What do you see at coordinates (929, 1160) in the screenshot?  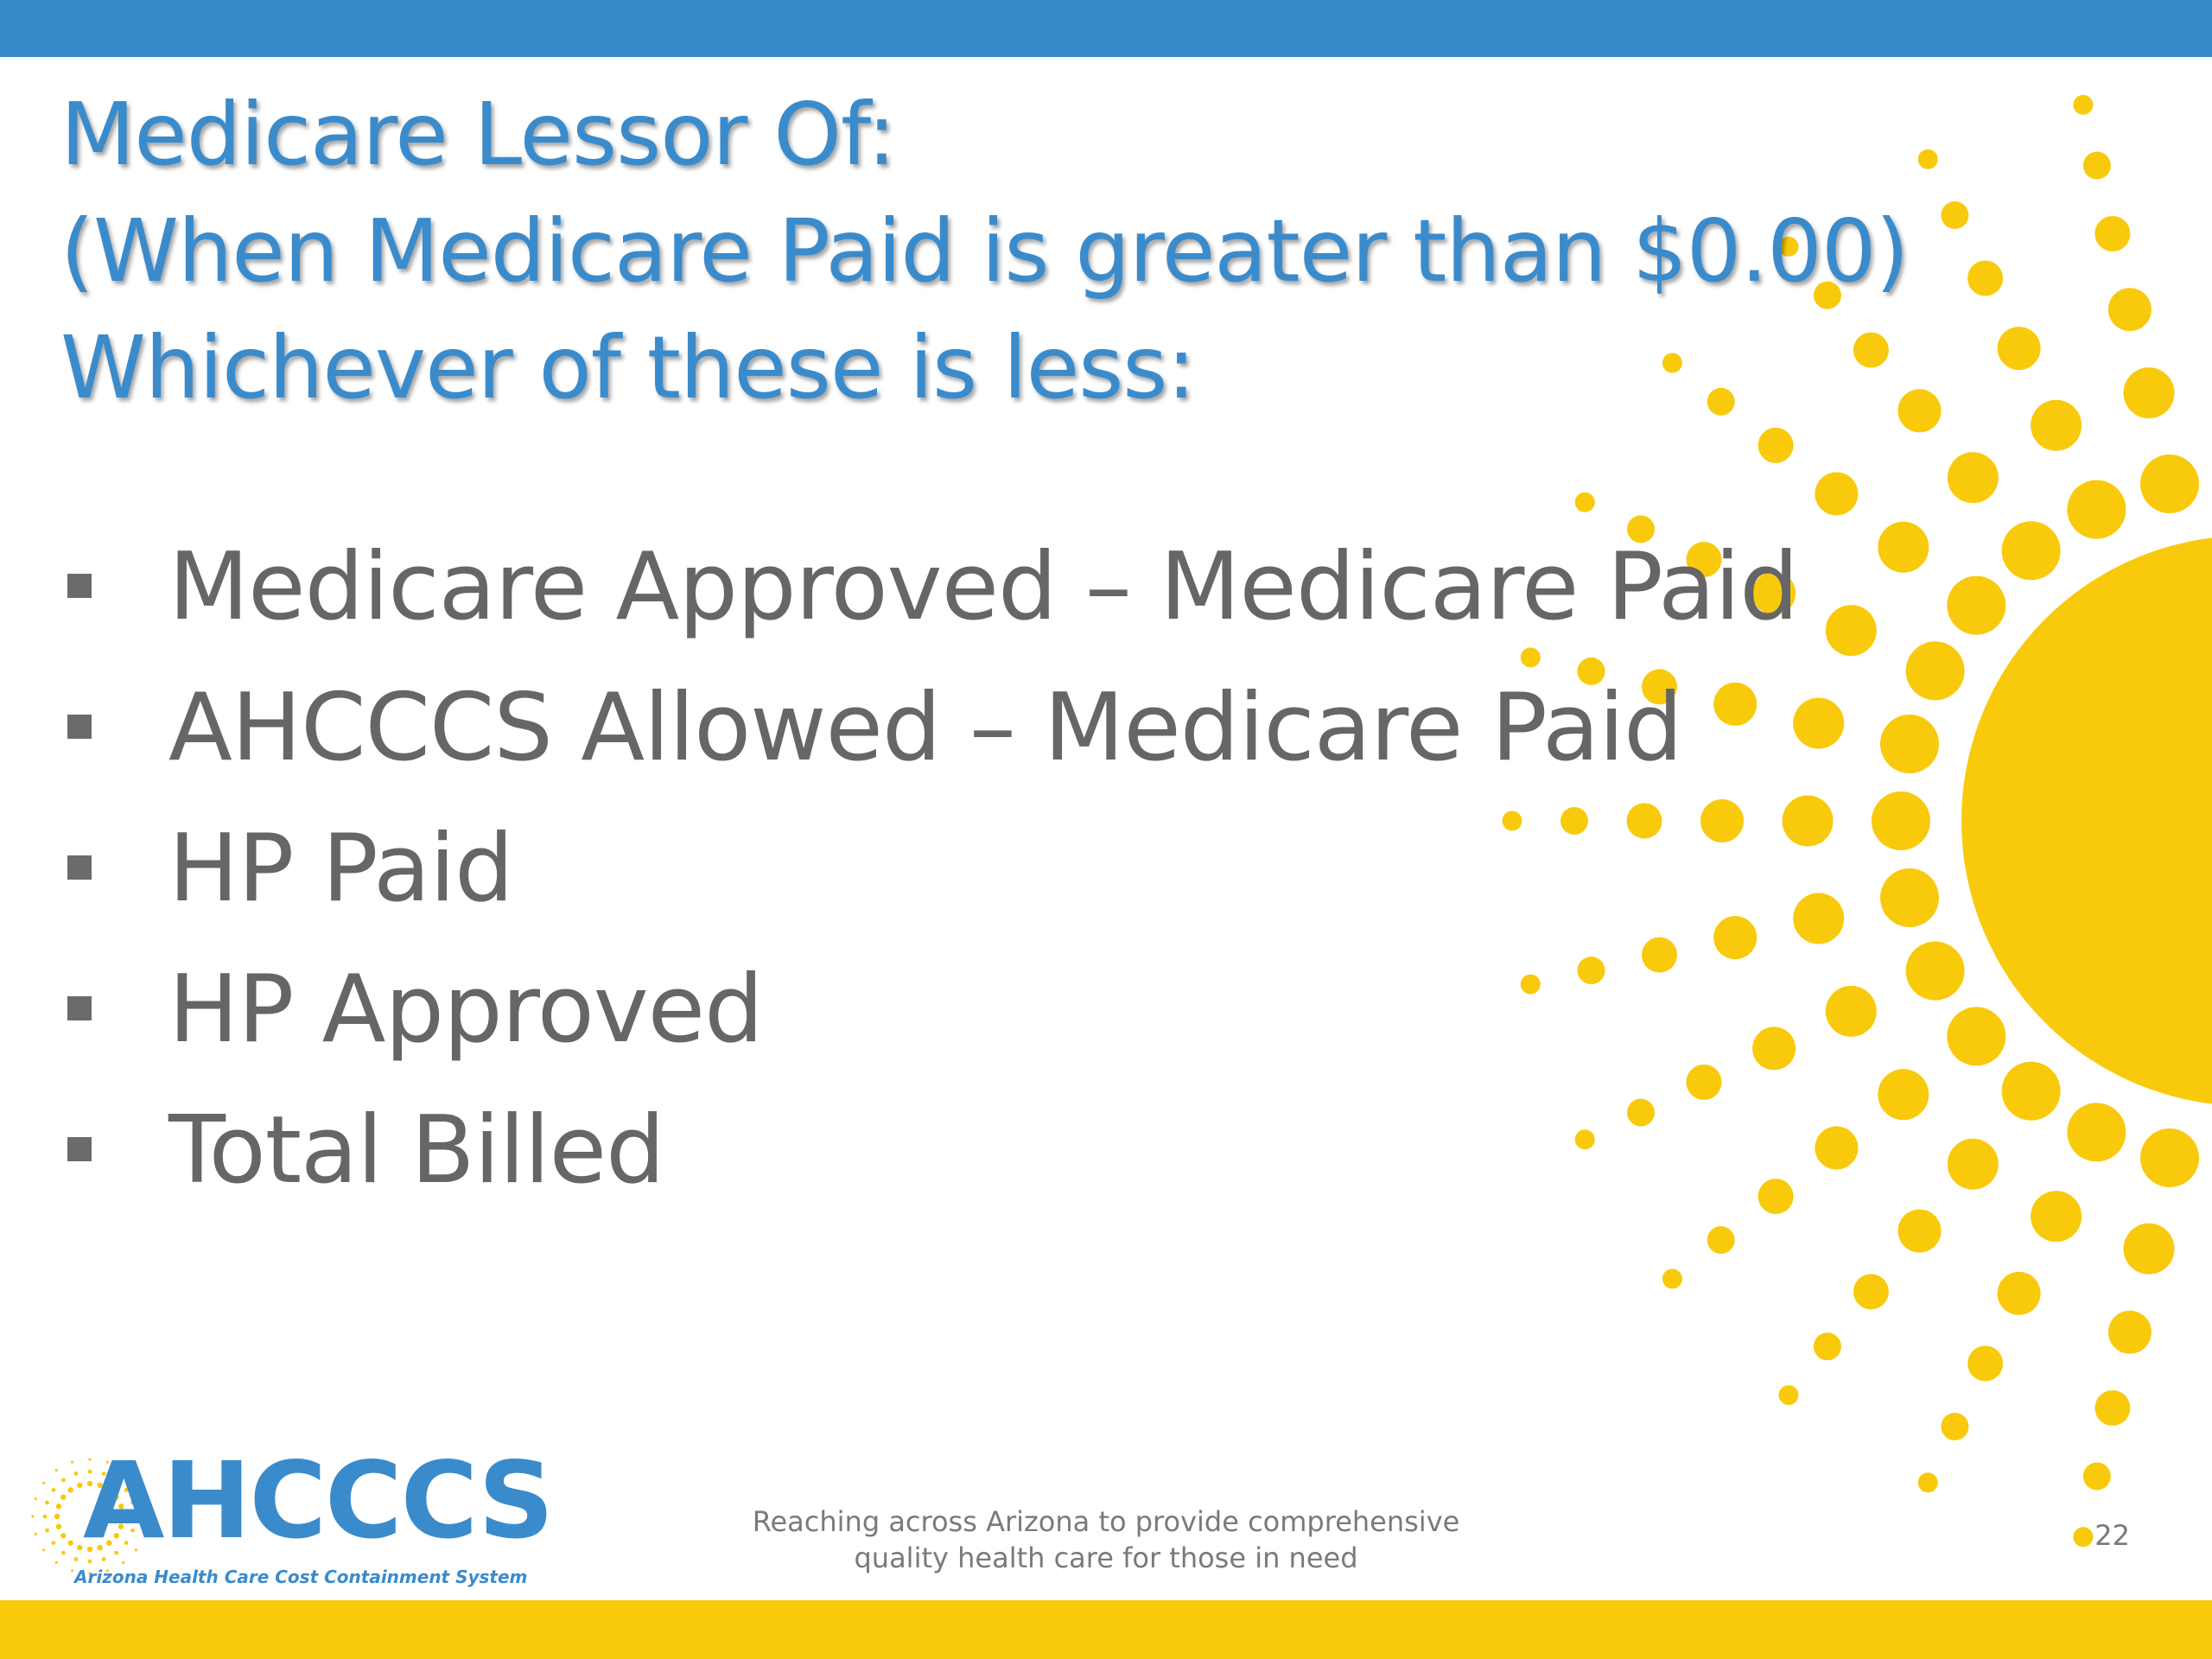 I see `bullet-item: Total Billed` at bounding box center [929, 1160].